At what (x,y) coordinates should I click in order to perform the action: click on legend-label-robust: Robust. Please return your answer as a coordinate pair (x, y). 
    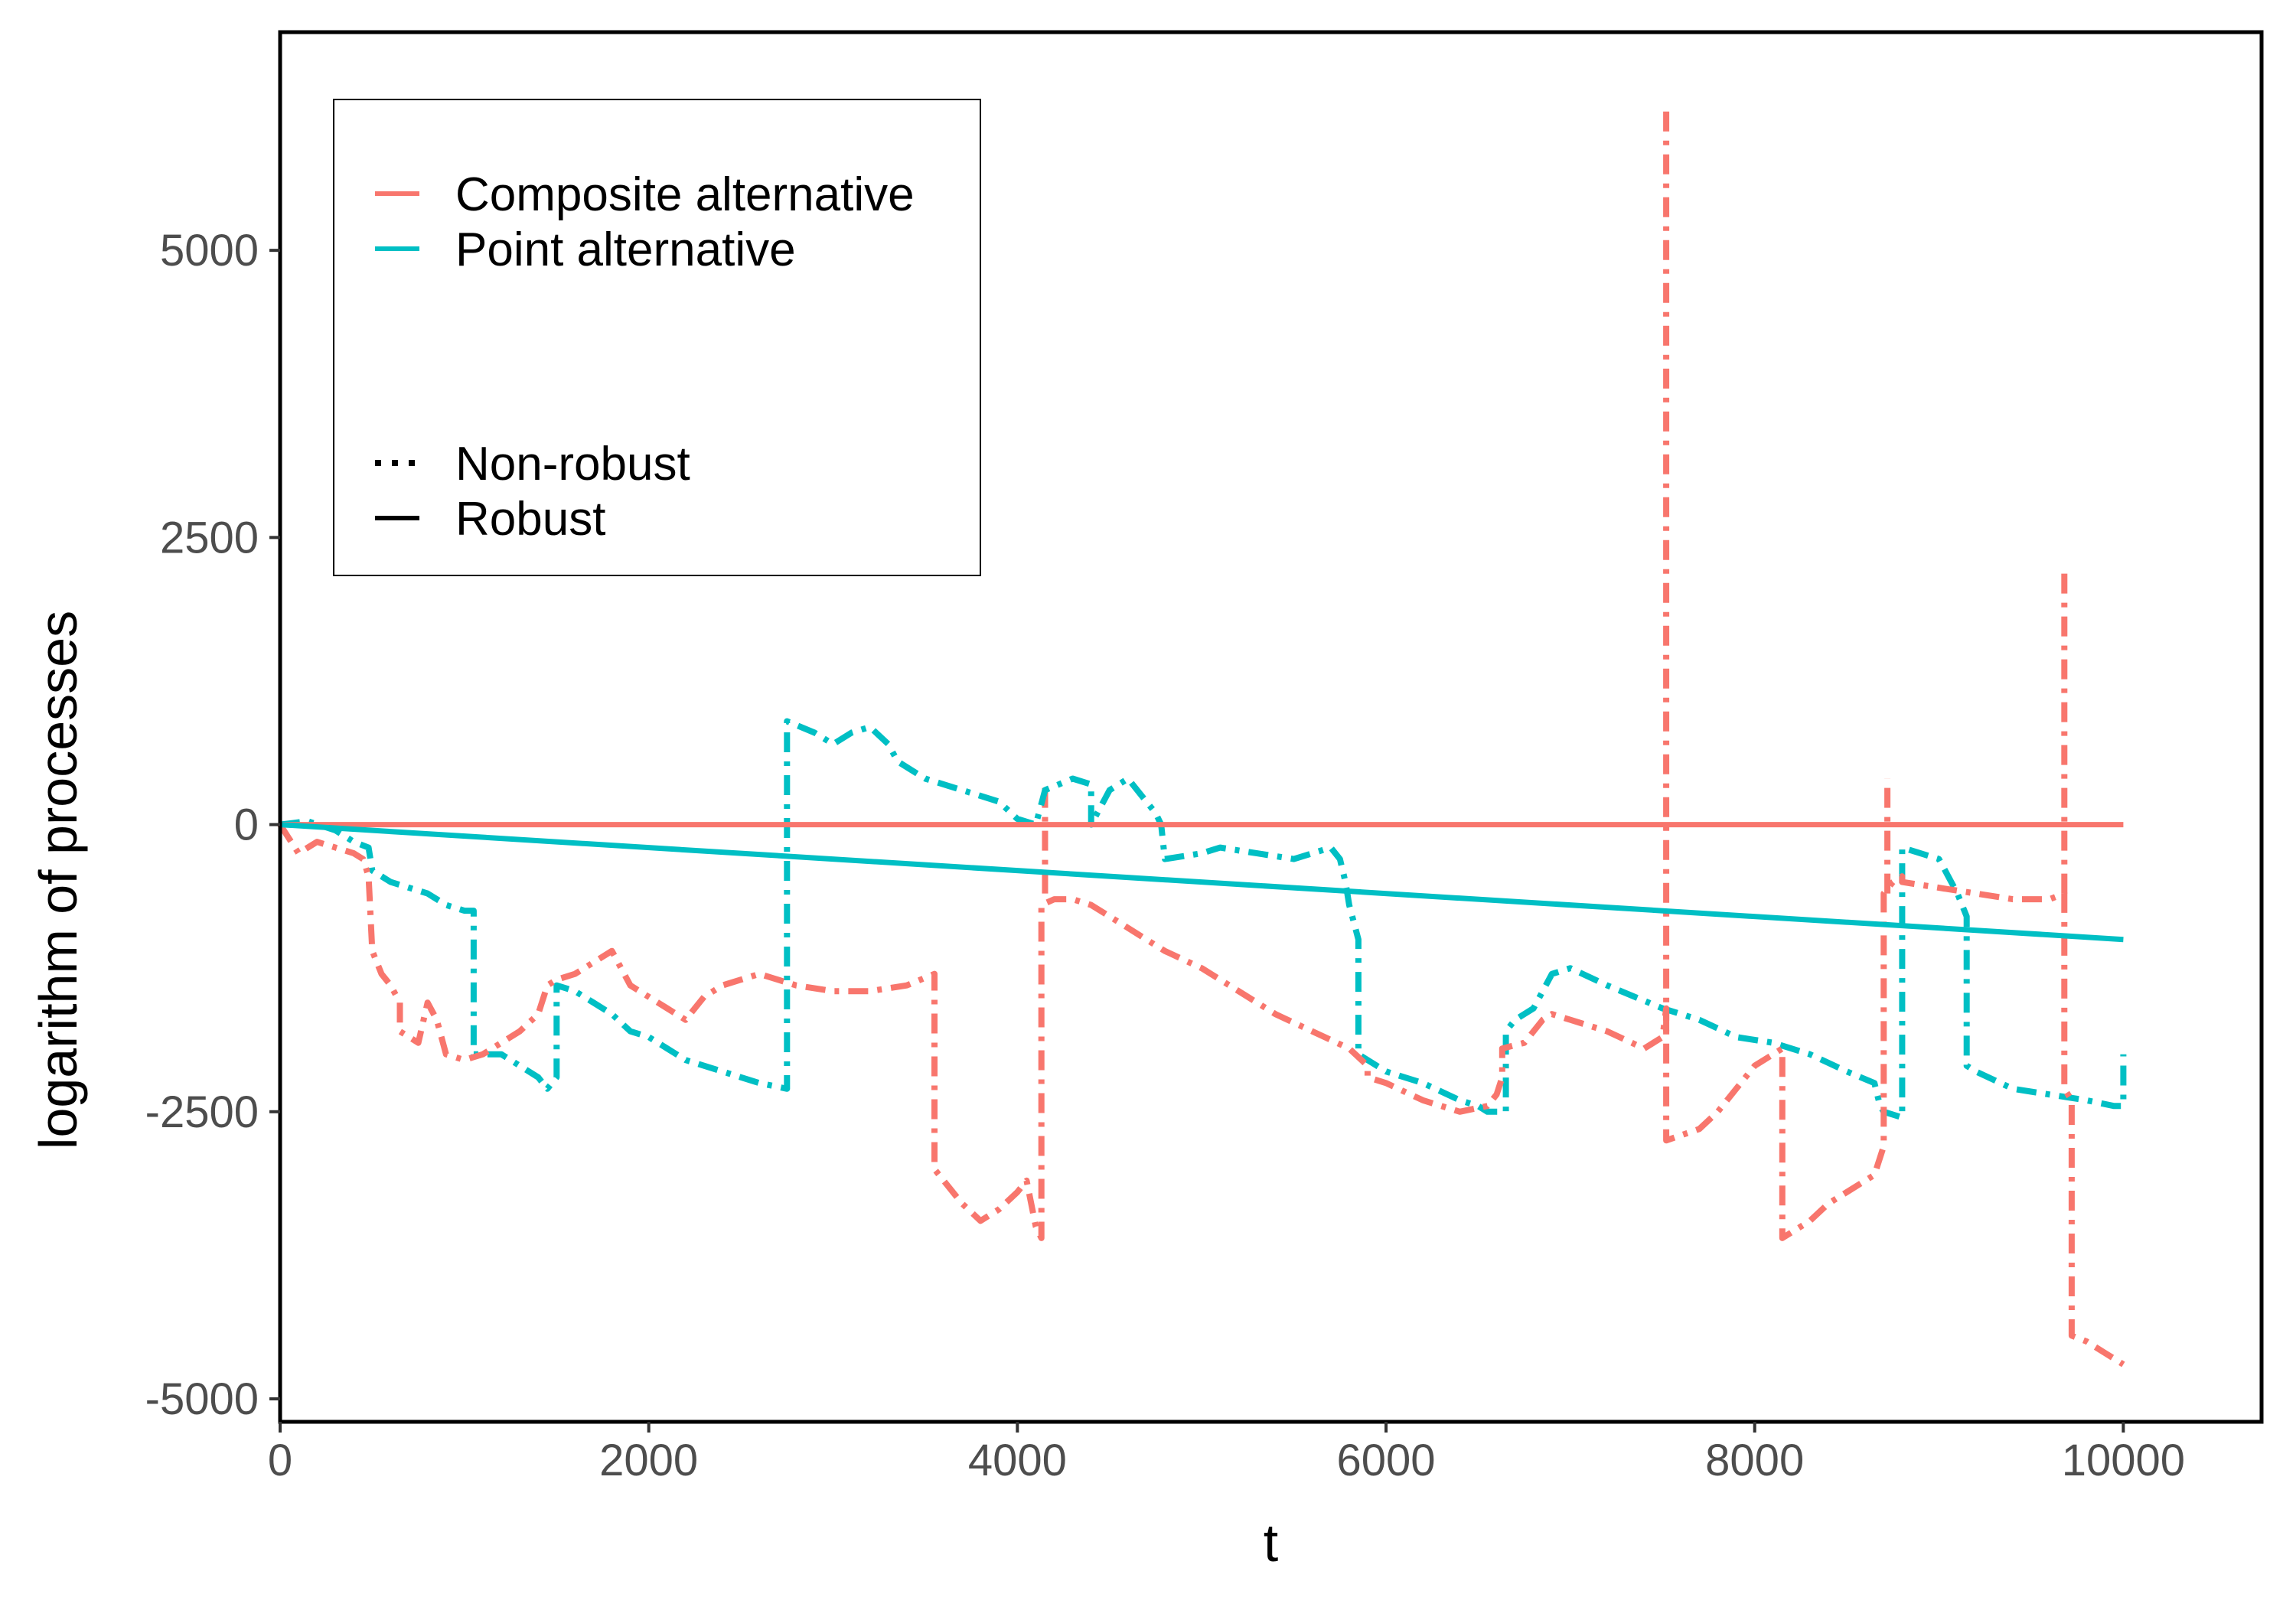
    Looking at the image, I should click on (530, 519).